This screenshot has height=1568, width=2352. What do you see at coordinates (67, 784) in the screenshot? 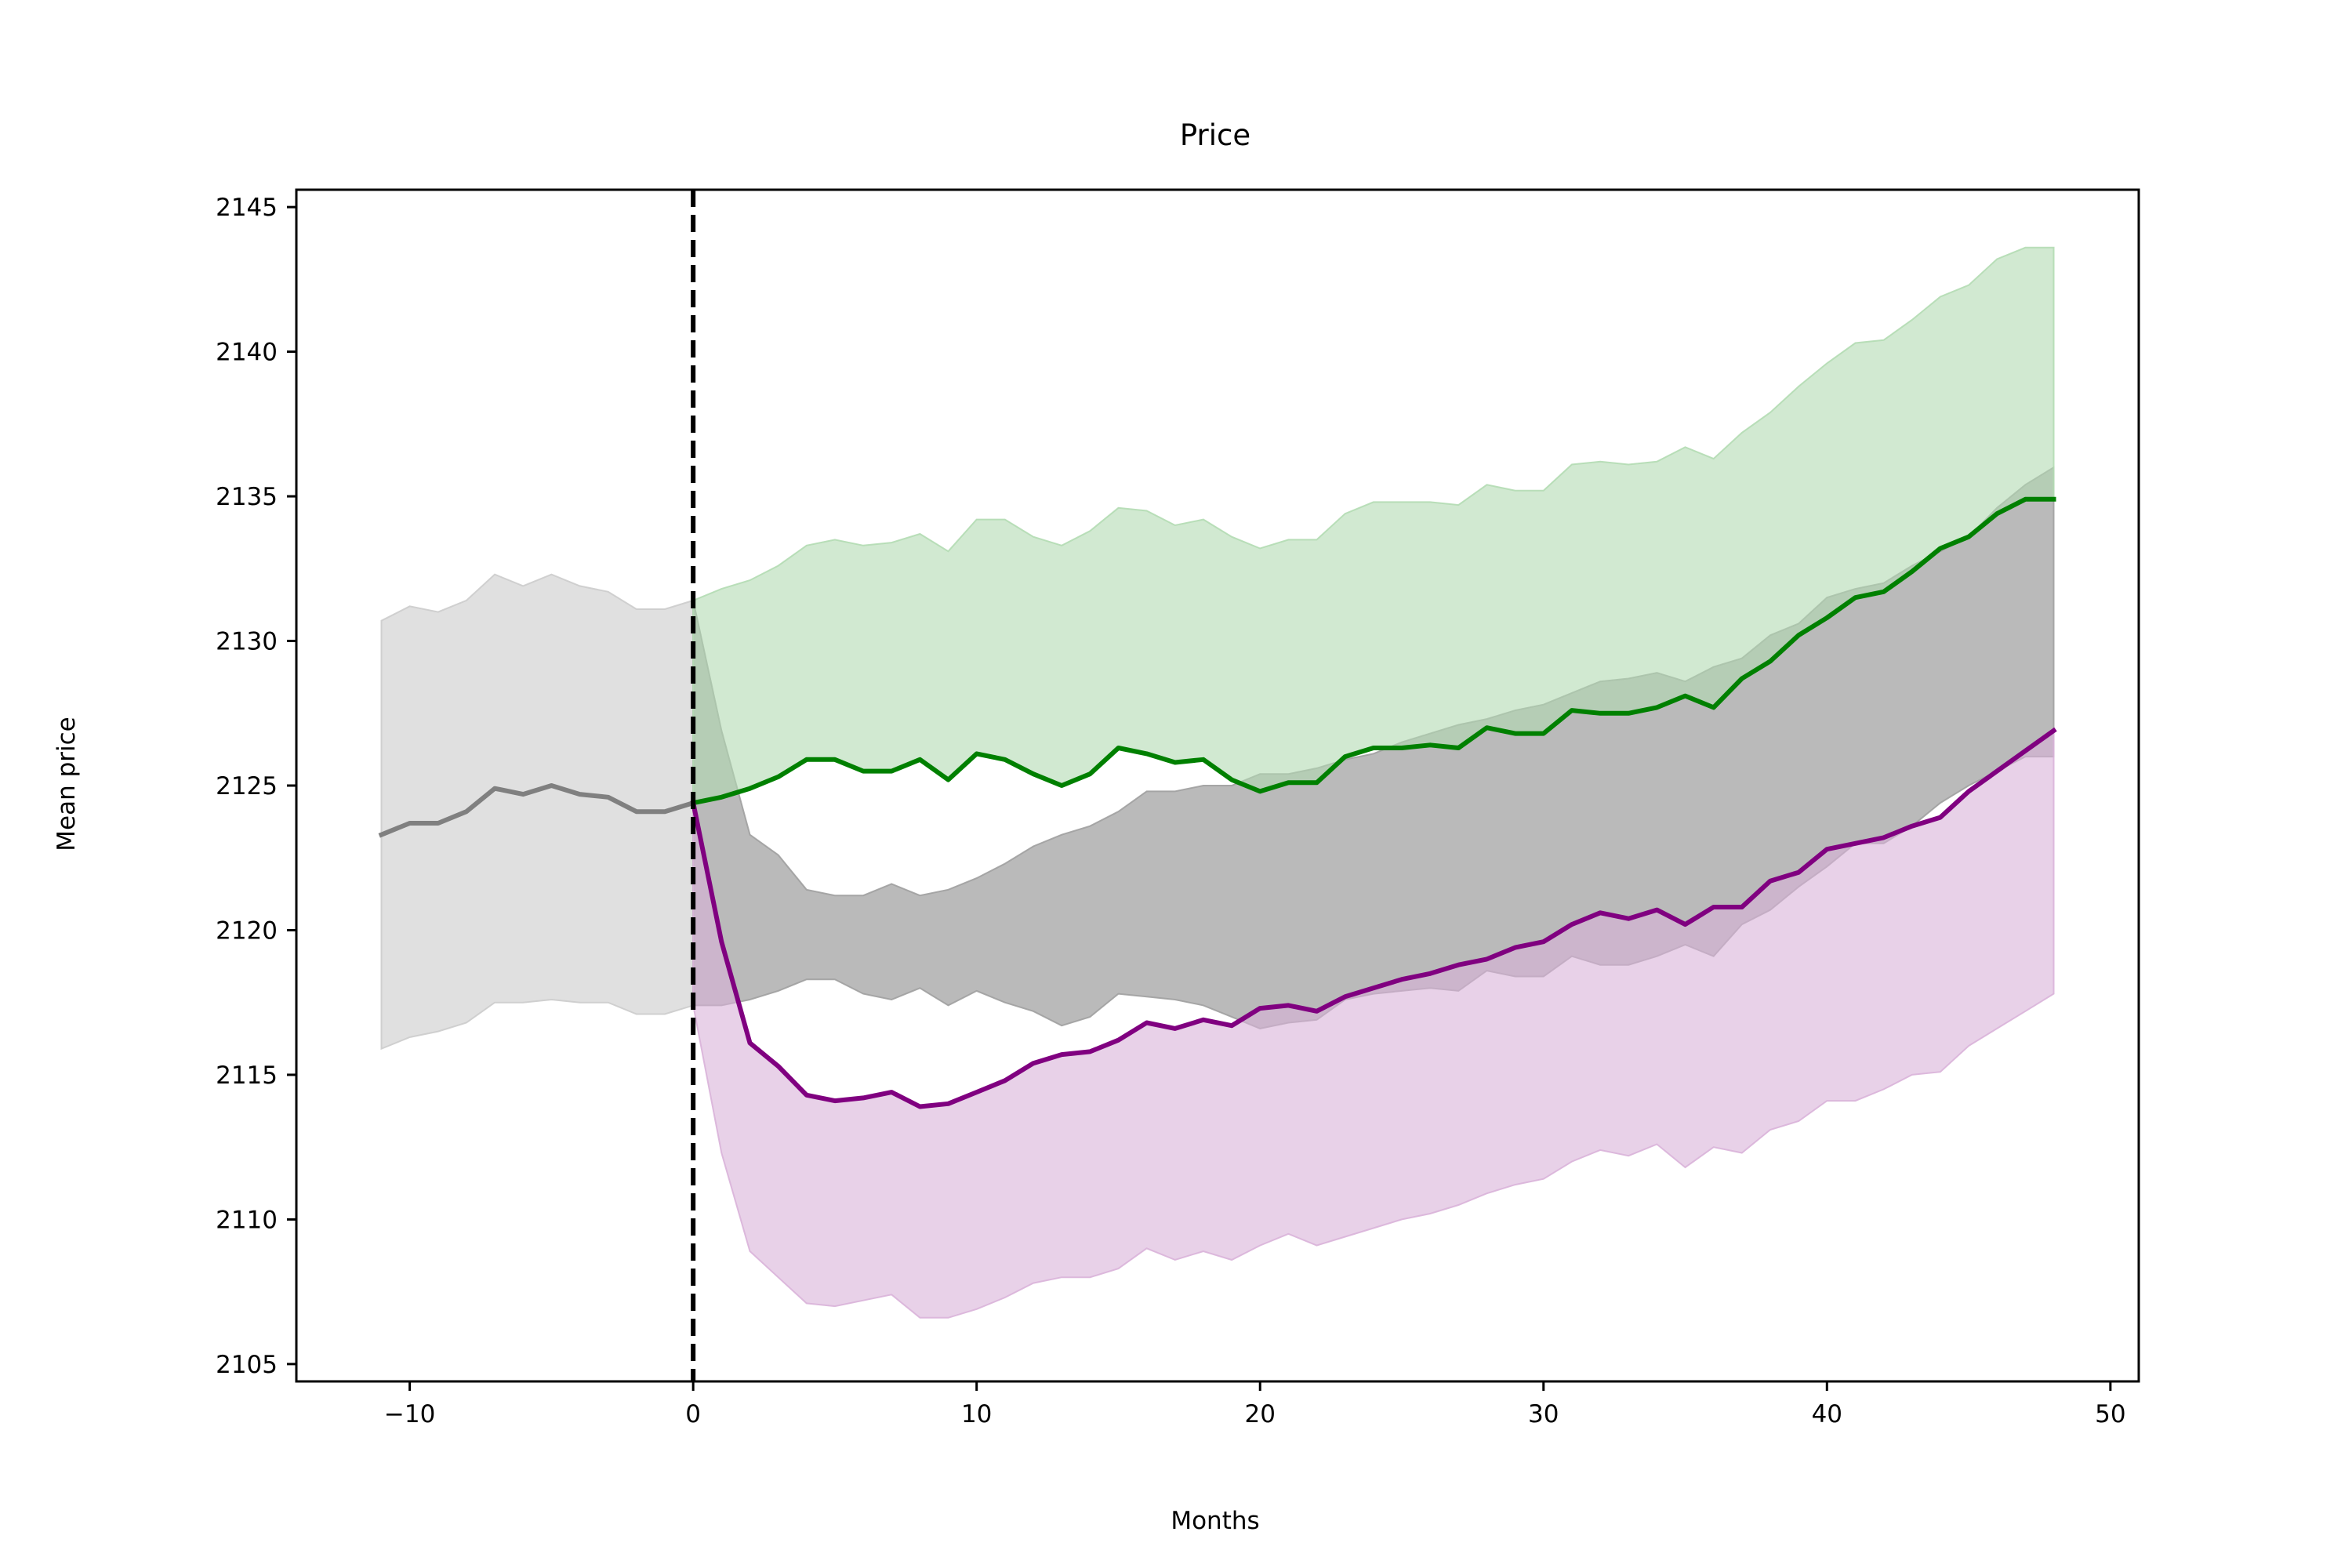
I see `y-axis-title: Mean price` at bounding box center [67, 784].